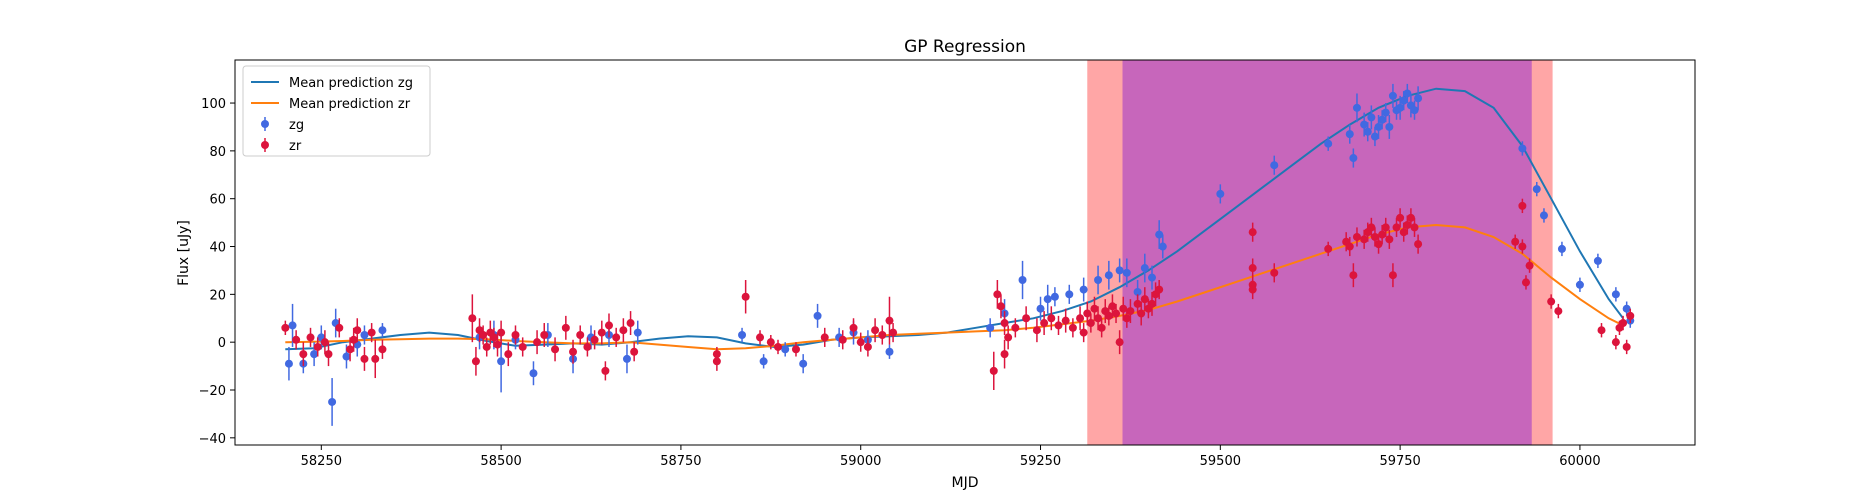  What do you see at coordinates (184, 253) in the screenshot?
I see `y-axis-label: Flux [uJy]` at bounding box center [184, 253].